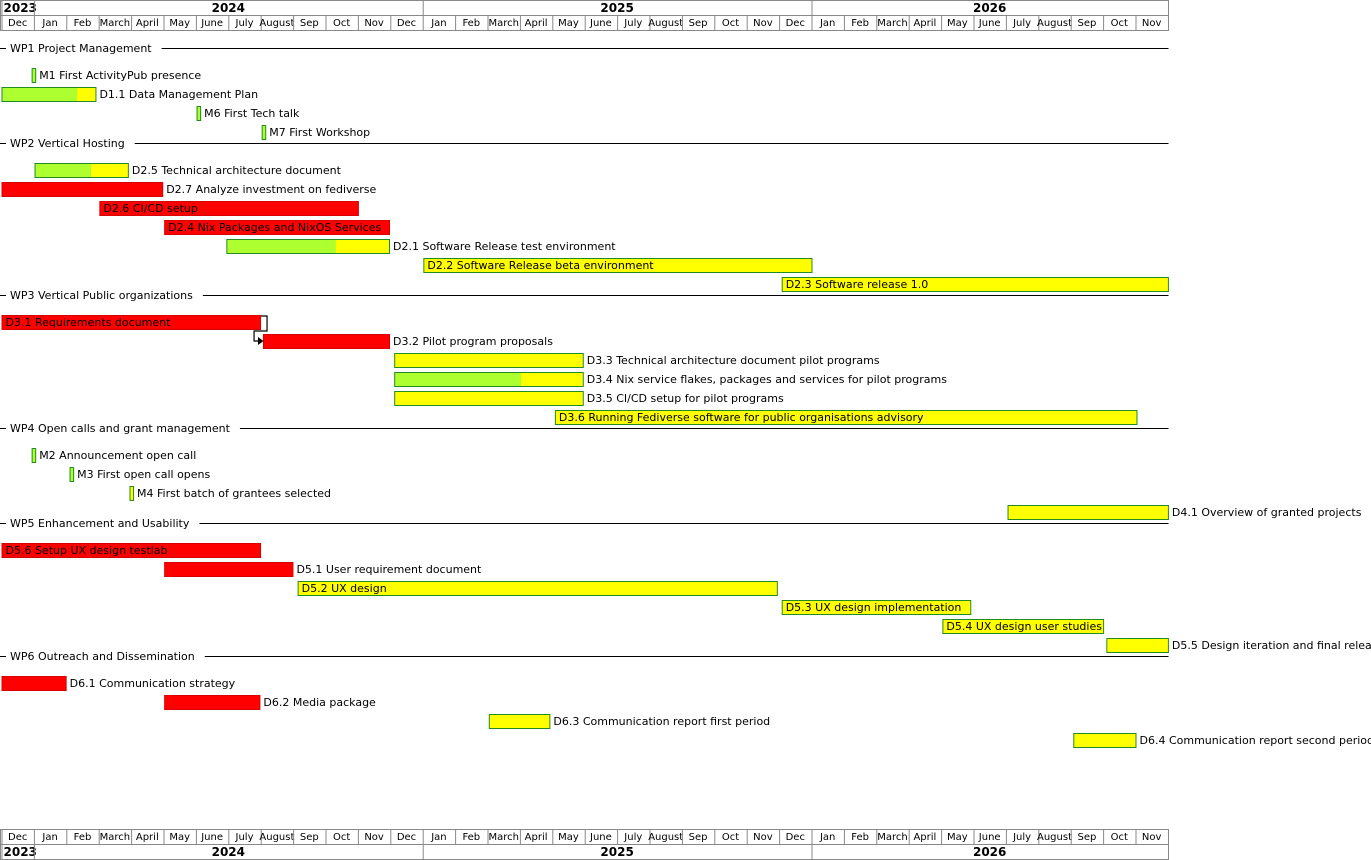  I want to click on group-title: WP2 Vertical Hosting, so click(67, 143).